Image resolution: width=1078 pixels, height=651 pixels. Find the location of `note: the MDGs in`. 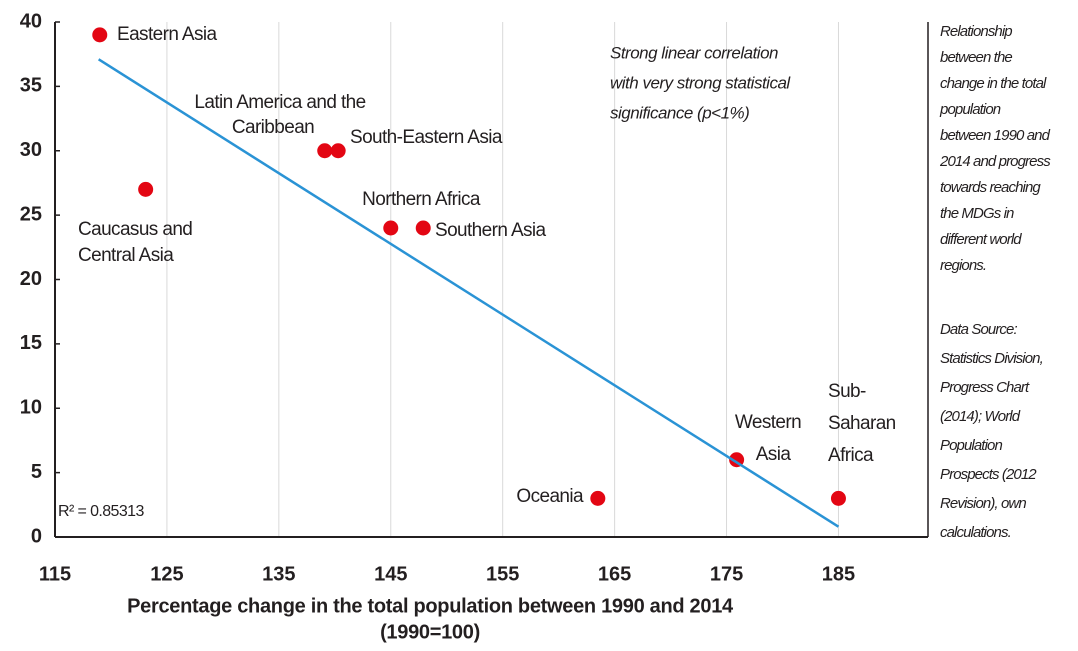

note: the MDGs in is located at coordinates (977, 213).